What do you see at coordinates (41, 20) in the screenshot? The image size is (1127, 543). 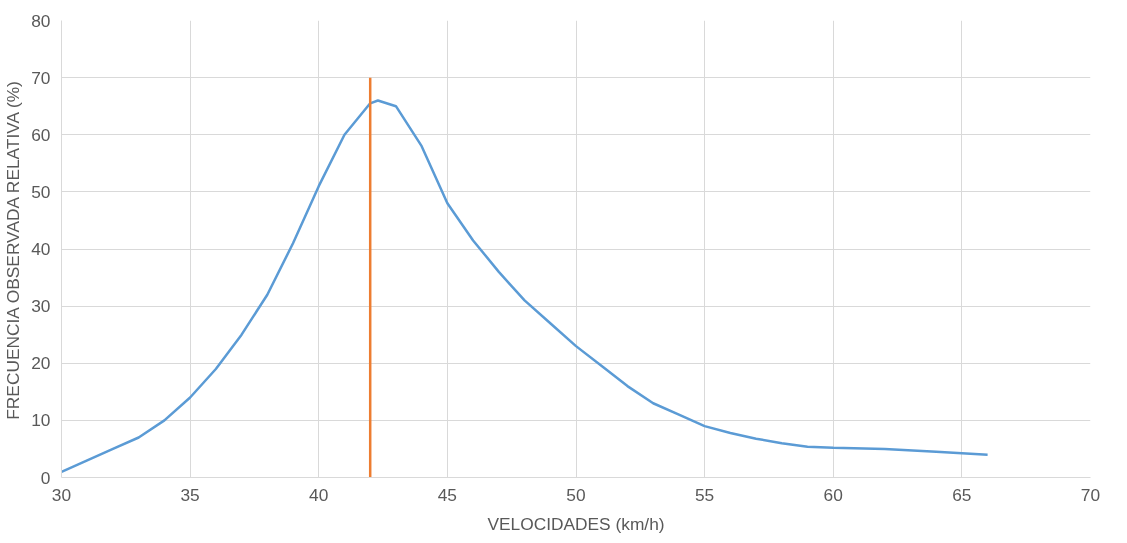 I see `y-tick-label: 80` at bounding box center [41, 20].